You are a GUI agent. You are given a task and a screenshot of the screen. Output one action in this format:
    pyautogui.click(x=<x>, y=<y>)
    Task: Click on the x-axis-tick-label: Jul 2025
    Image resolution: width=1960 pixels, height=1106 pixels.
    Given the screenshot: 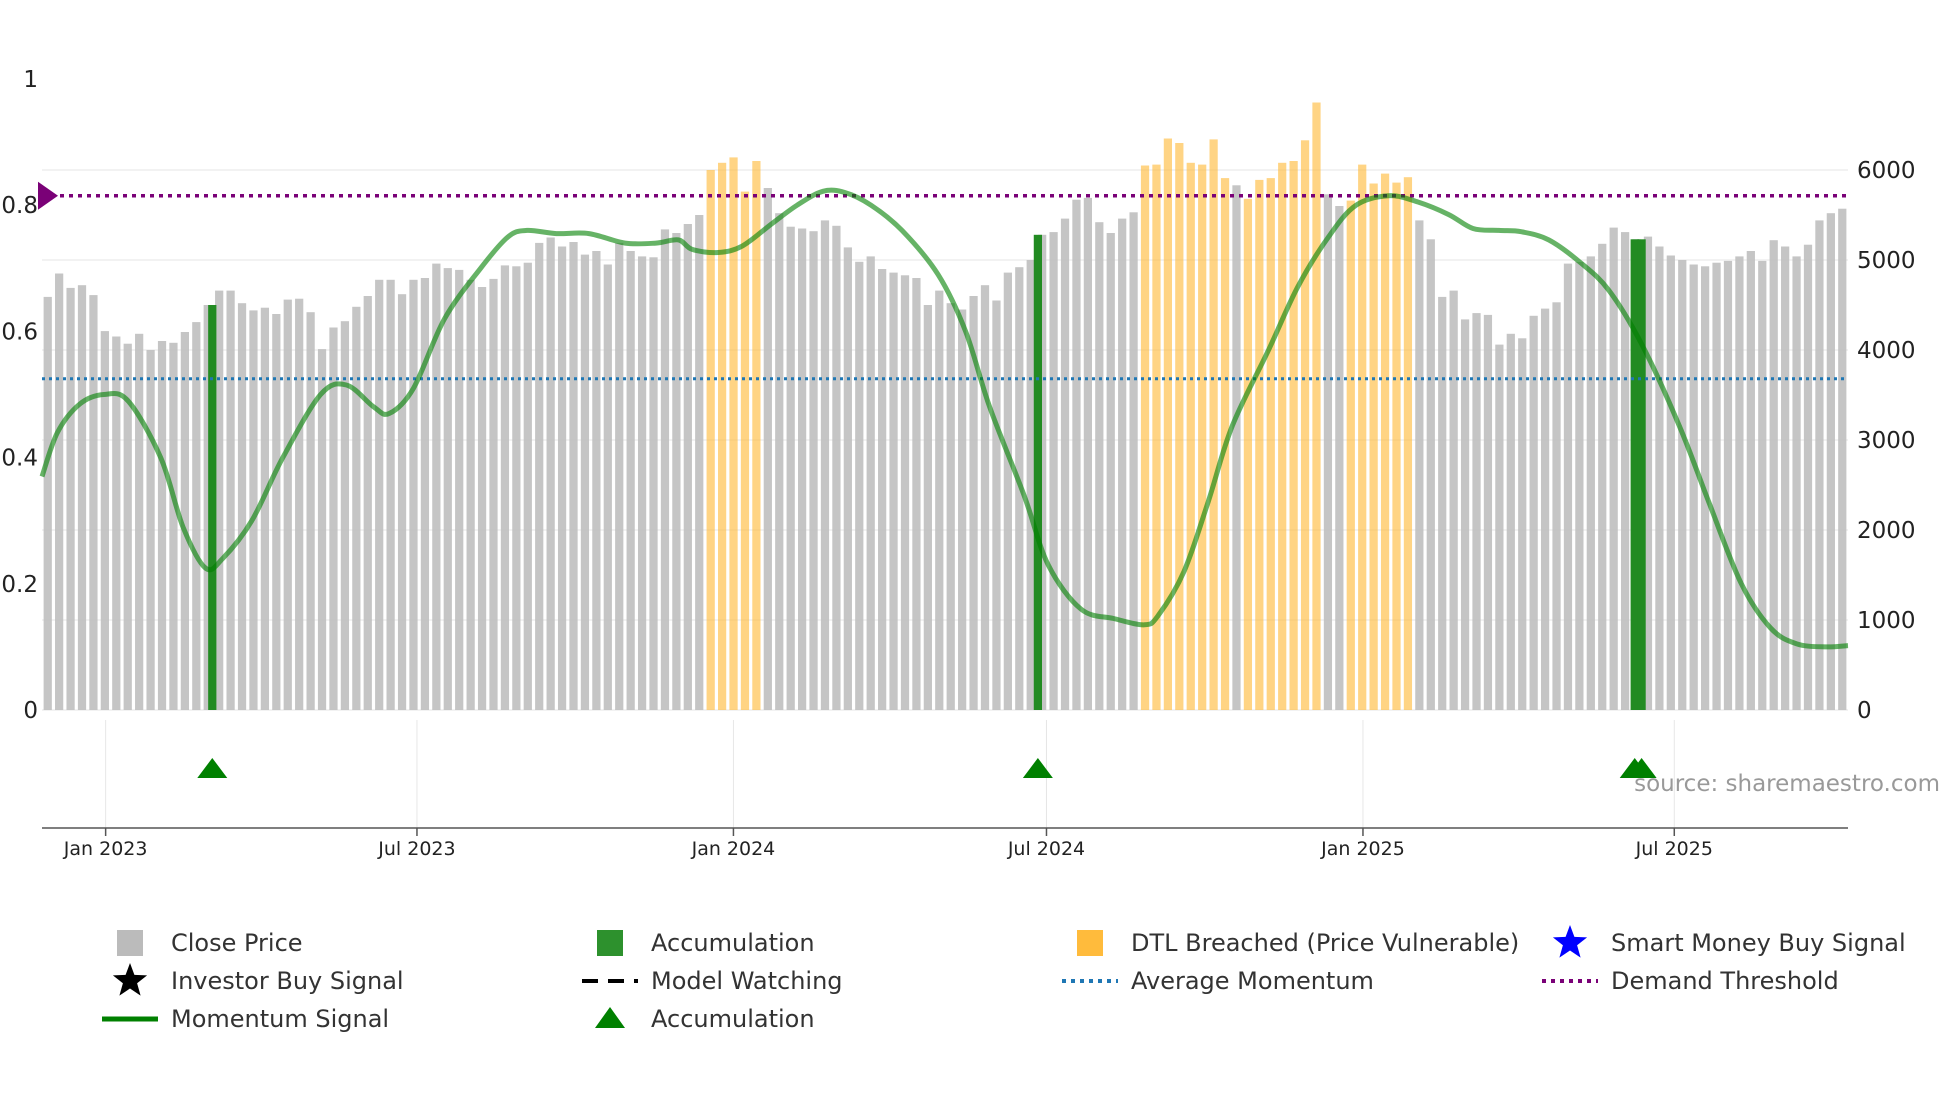 What is the action you would take?
    pyautogui.click(x=1674, y=849)
    